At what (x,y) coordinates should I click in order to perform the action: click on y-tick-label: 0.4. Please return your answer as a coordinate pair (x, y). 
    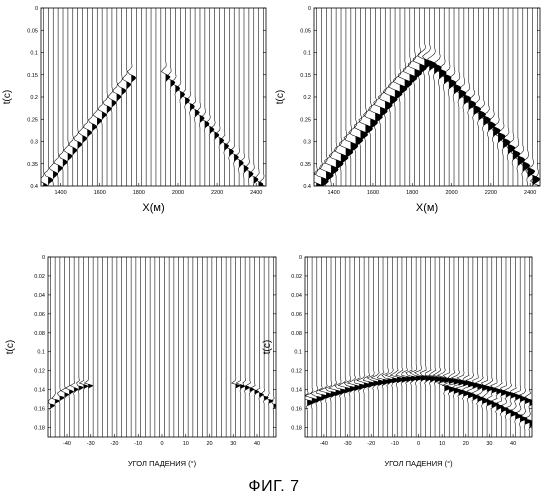
    Looking at the image, I should click on (307, 187).